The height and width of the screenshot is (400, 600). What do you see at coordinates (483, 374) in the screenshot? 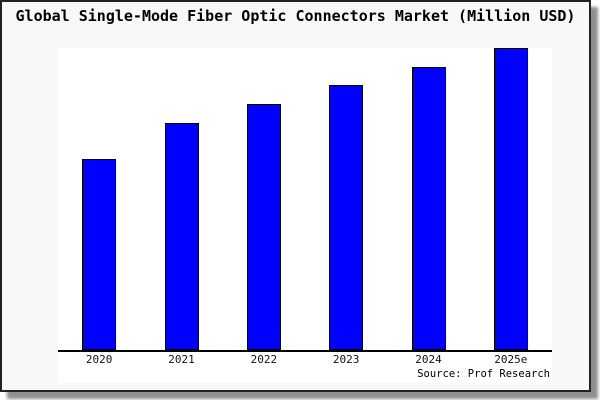
I see `source-credit: Source: Prof Research` at bounding box center [483, 374].